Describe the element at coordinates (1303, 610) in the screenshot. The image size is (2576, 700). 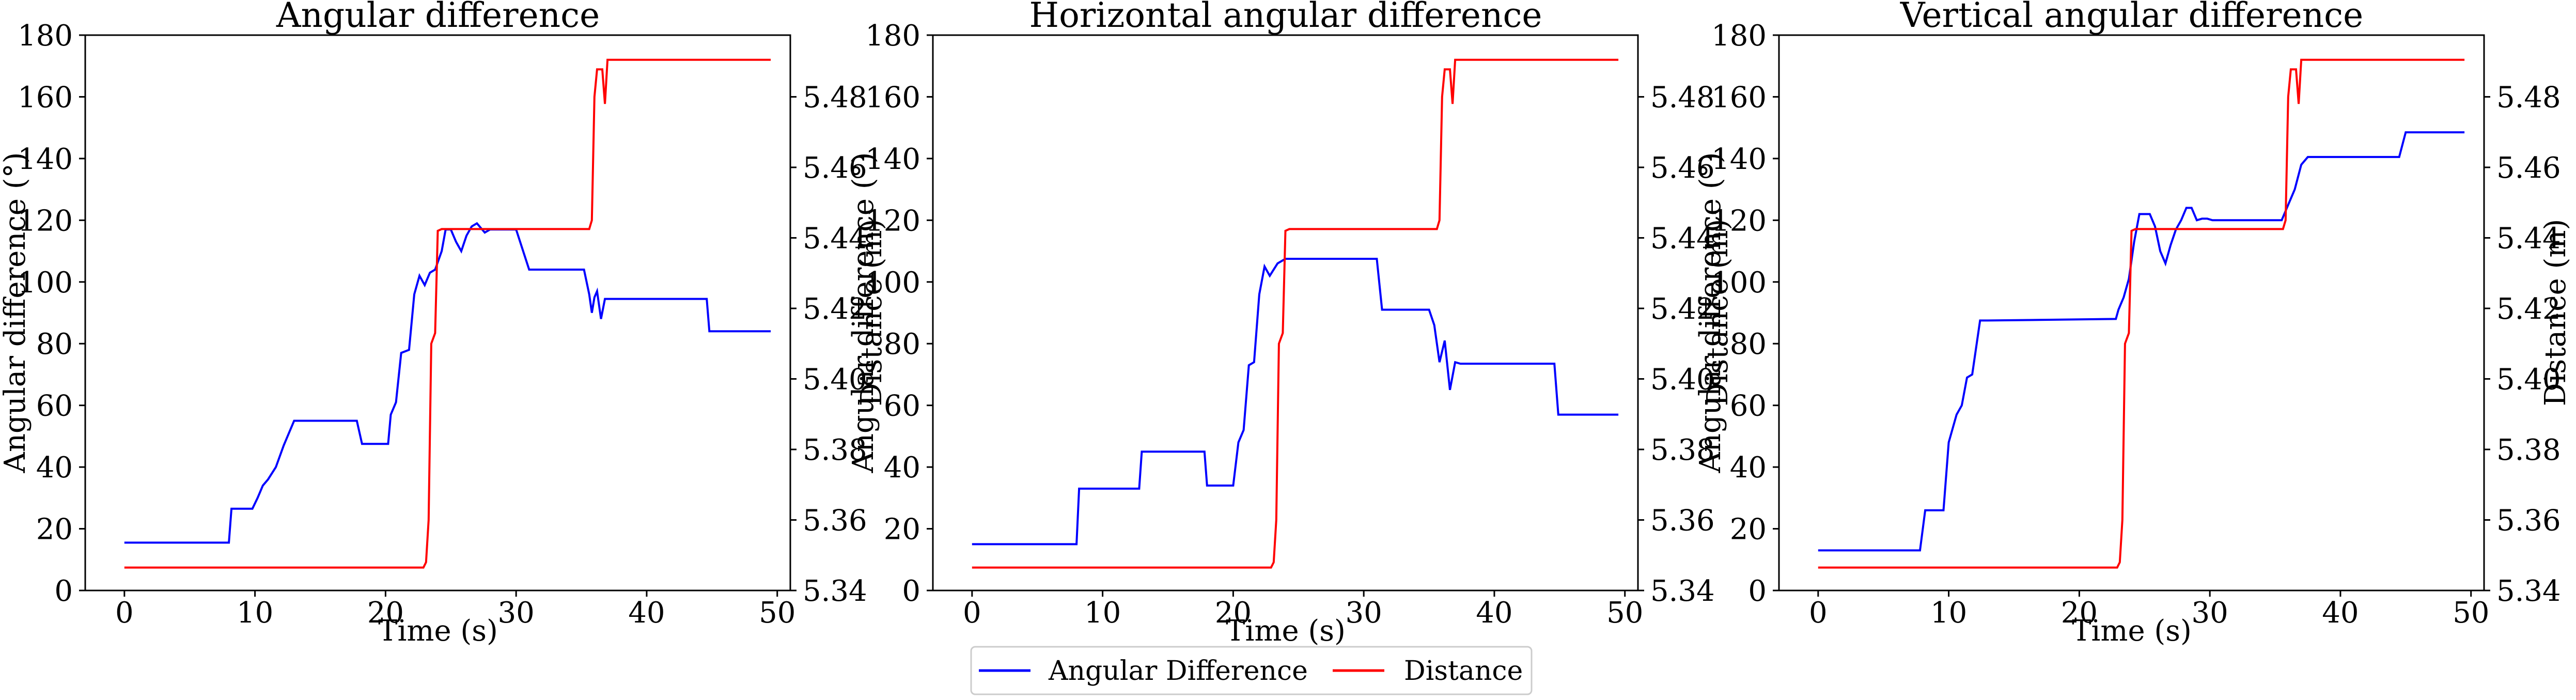
I see `subplot-2-x-ticks: 0 10 20 30 40 50` at that location.